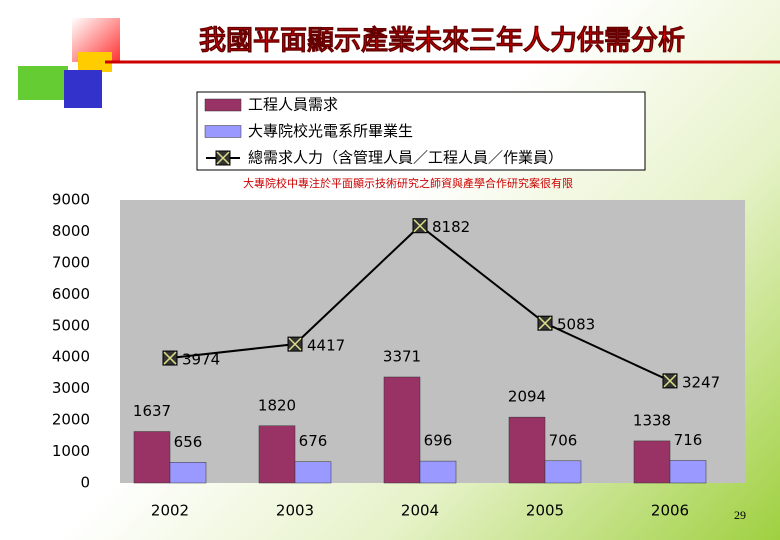 The width and height of the screenshot is (780, 540). Describe the element at coordinates (85, 483) in the screenshot. I see `y-tick-label: 0` at that location.